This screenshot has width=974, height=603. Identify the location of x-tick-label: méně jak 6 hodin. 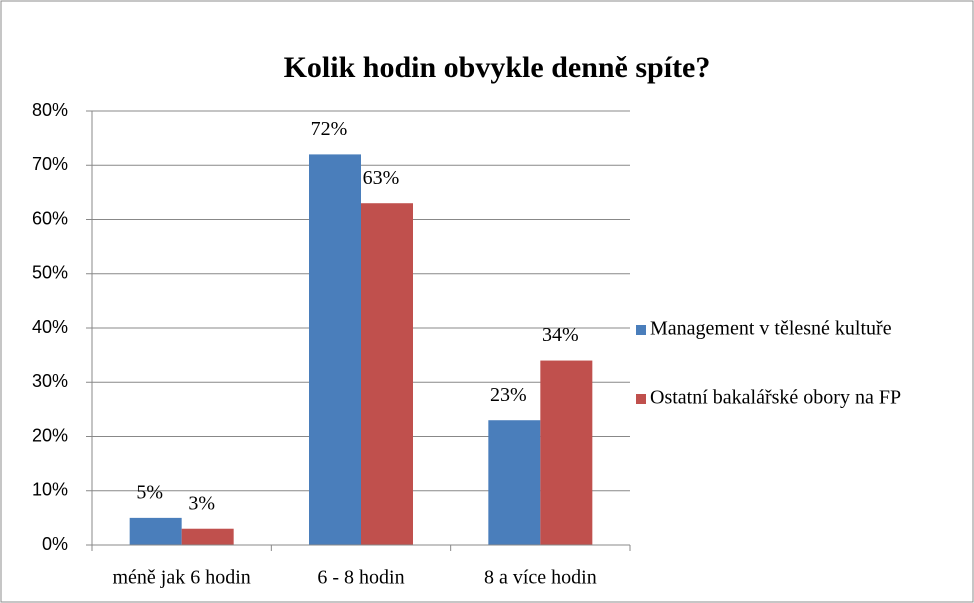
(182, 578).